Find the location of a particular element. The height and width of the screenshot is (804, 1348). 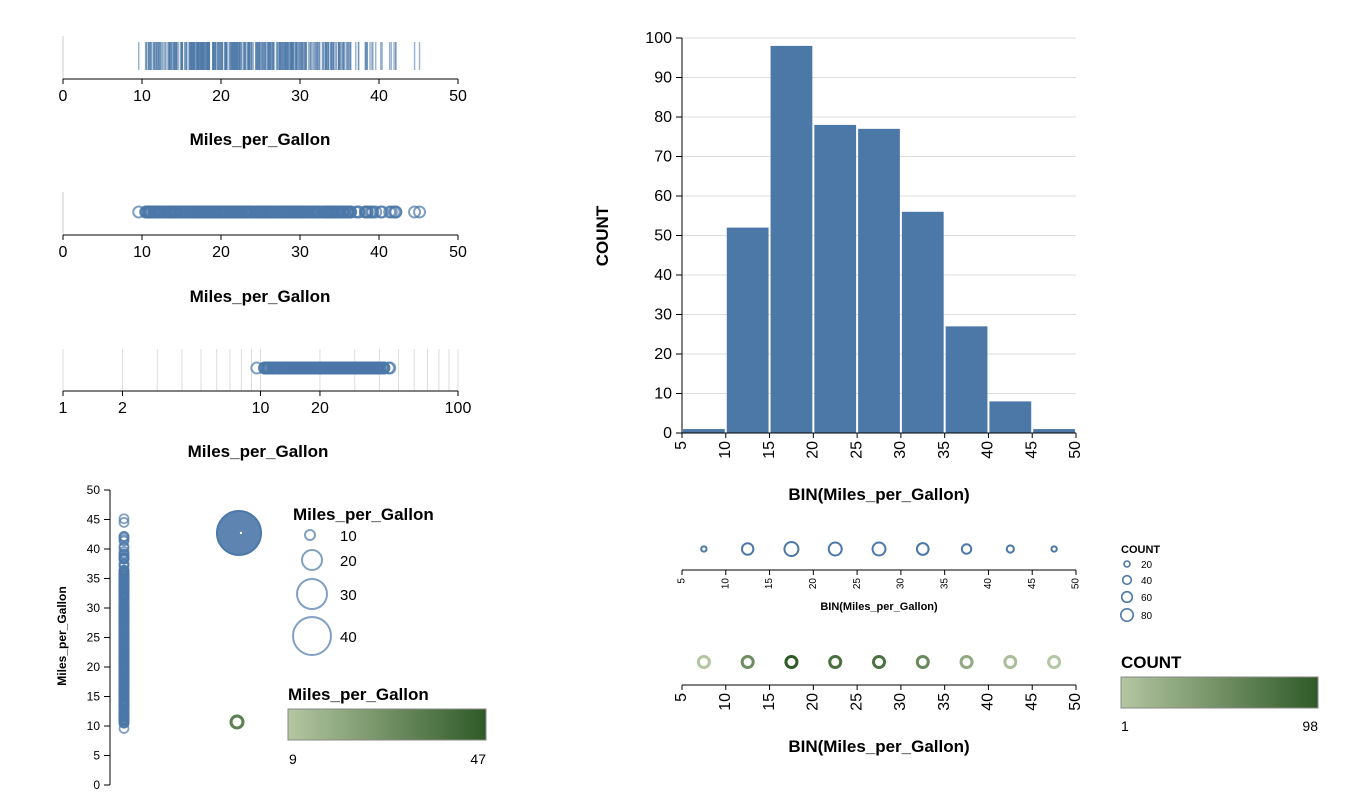

binned-color-points is located at coordinates (879, 662).